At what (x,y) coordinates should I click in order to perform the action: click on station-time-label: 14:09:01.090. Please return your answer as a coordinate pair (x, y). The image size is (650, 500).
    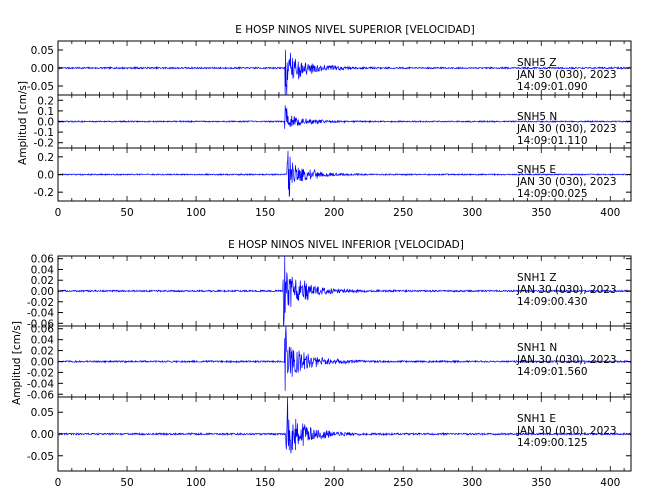
    Looking at the image, I should click on (552, 87).